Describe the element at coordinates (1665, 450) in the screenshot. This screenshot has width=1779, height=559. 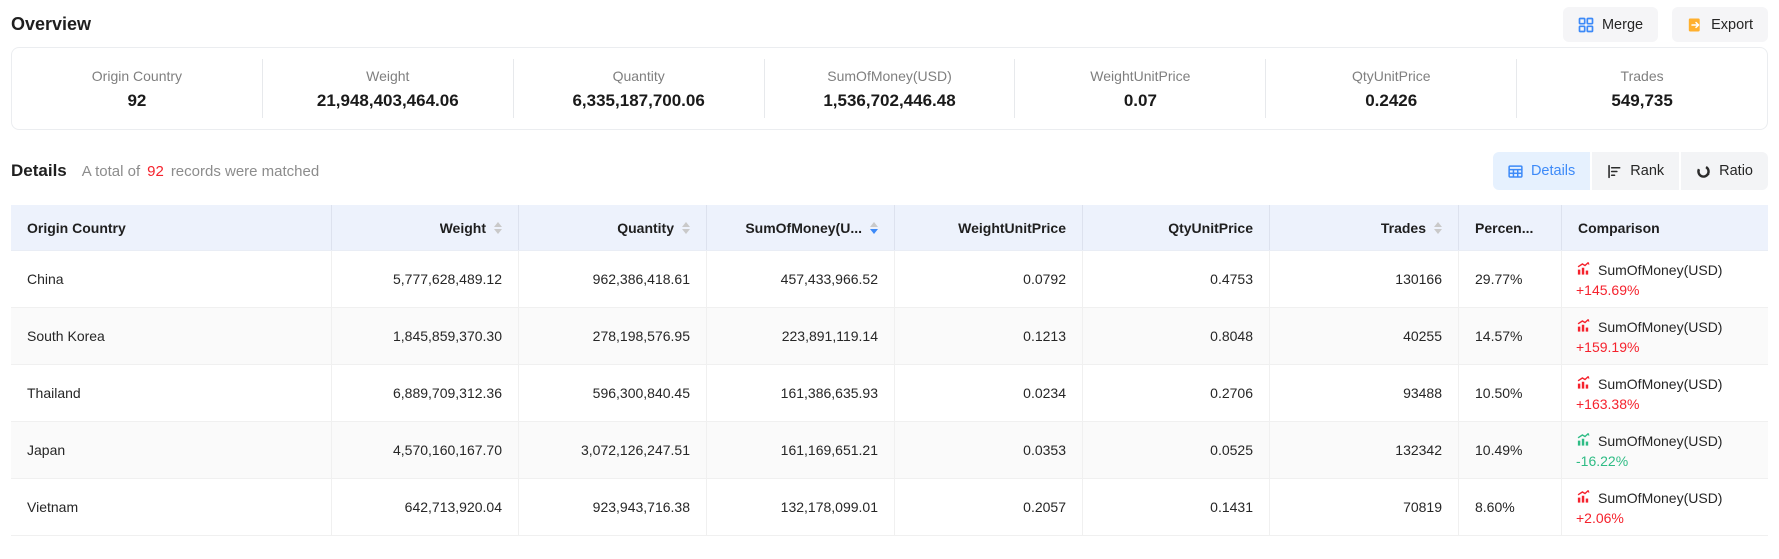
I see `cell-comparison: SumOfMoney(USD) -16.22%` at that location.